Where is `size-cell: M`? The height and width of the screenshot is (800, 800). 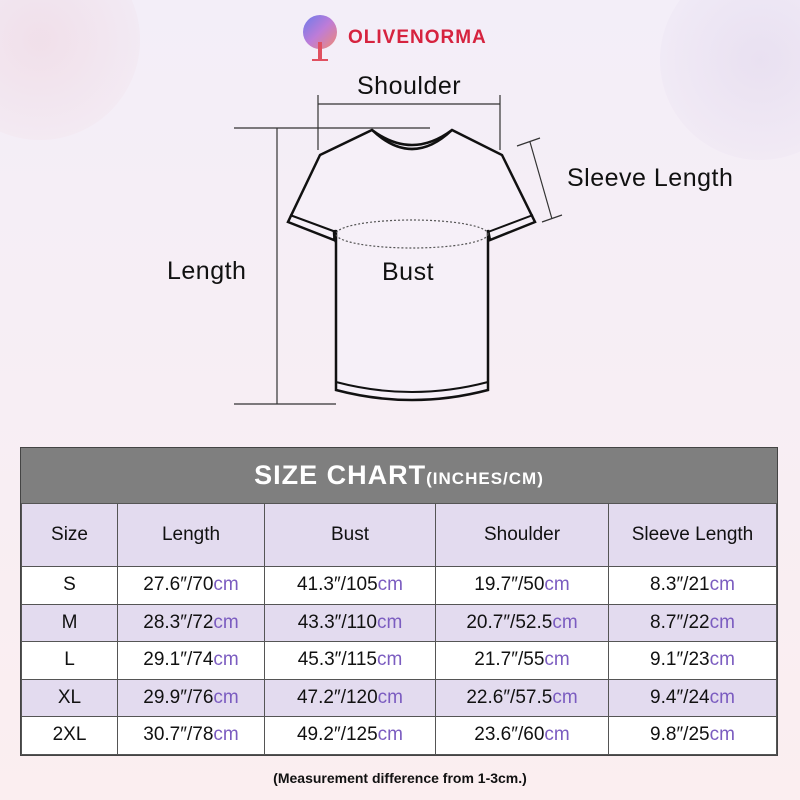 size-cell: M is located at coordinates (69, 622).